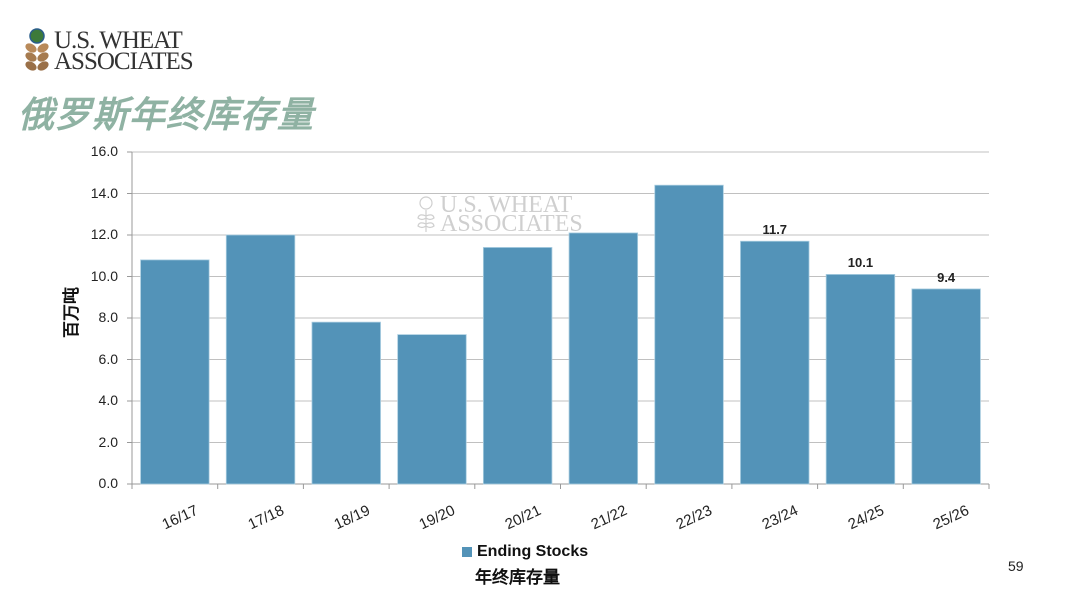 The height and width of the screenshot is (608, 1080). What do you see at coordinates (1016, 566) in the screenshot?
I see `page-number: 59` at bounding box center [1016, 566].